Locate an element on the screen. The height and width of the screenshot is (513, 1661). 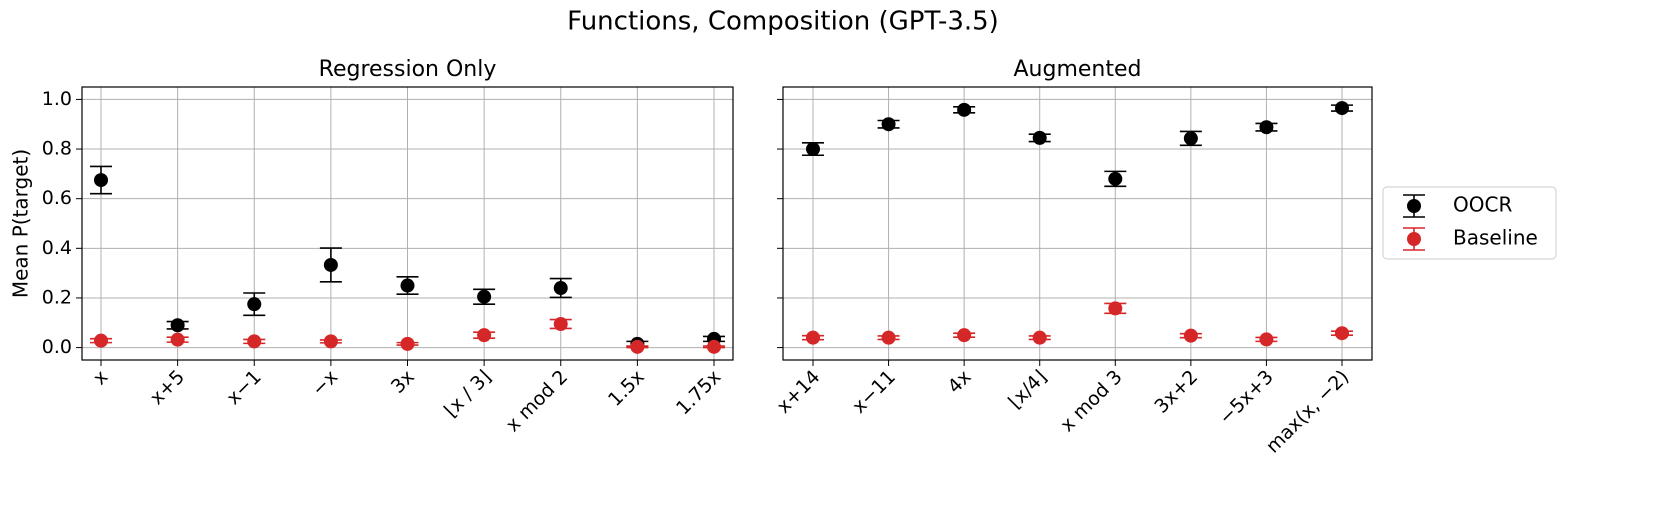
x-tick-label: 4x is located at coordinates (960, 382).